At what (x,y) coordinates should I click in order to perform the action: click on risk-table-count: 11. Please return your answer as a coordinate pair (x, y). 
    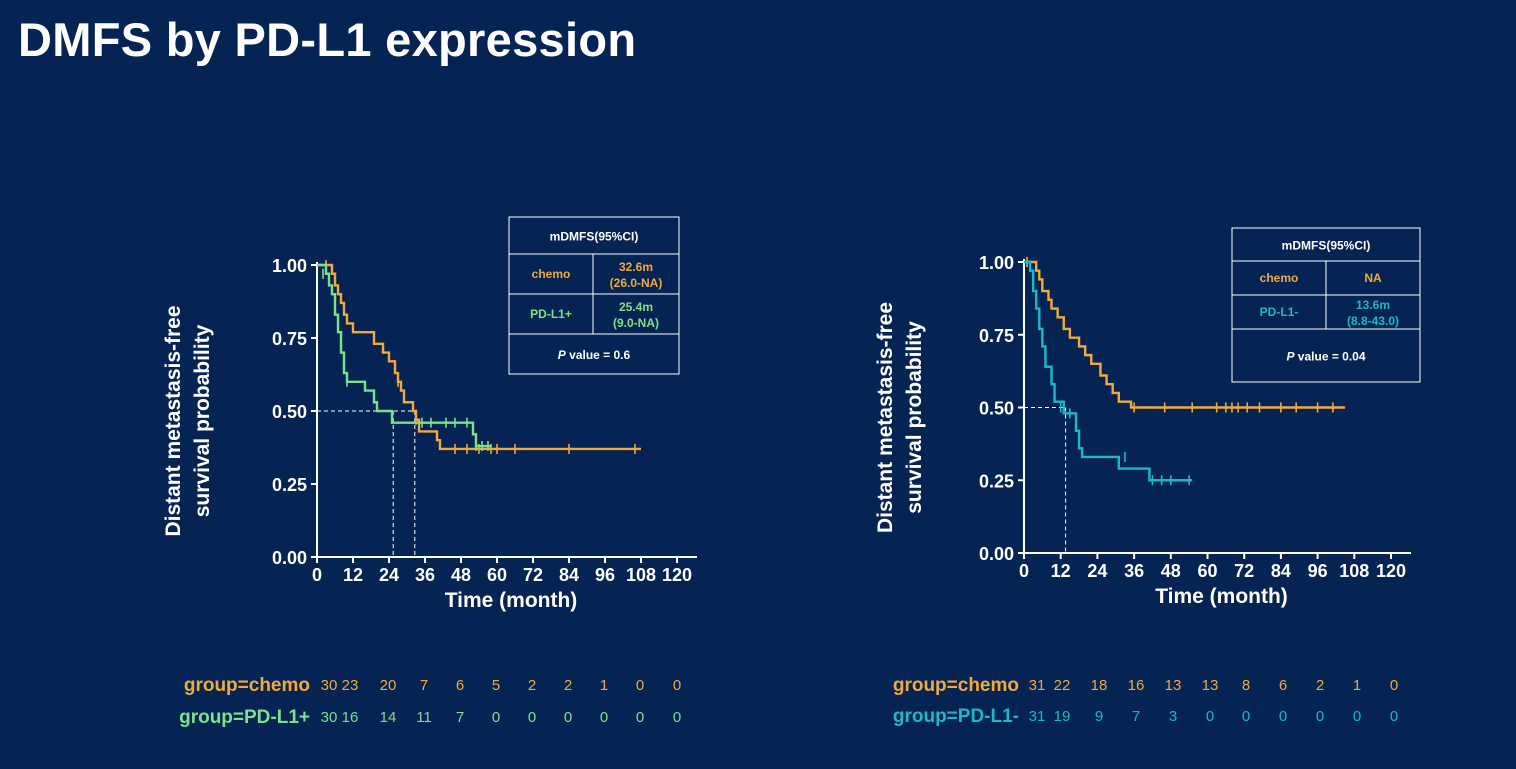
    Looking at the image, I should click on (424, 717).